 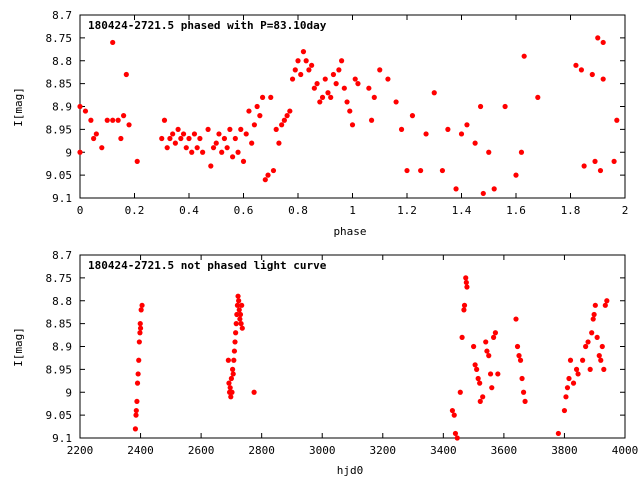 I want to click on unphased-x-tick-label: 3400, so click(x=443, y=450).